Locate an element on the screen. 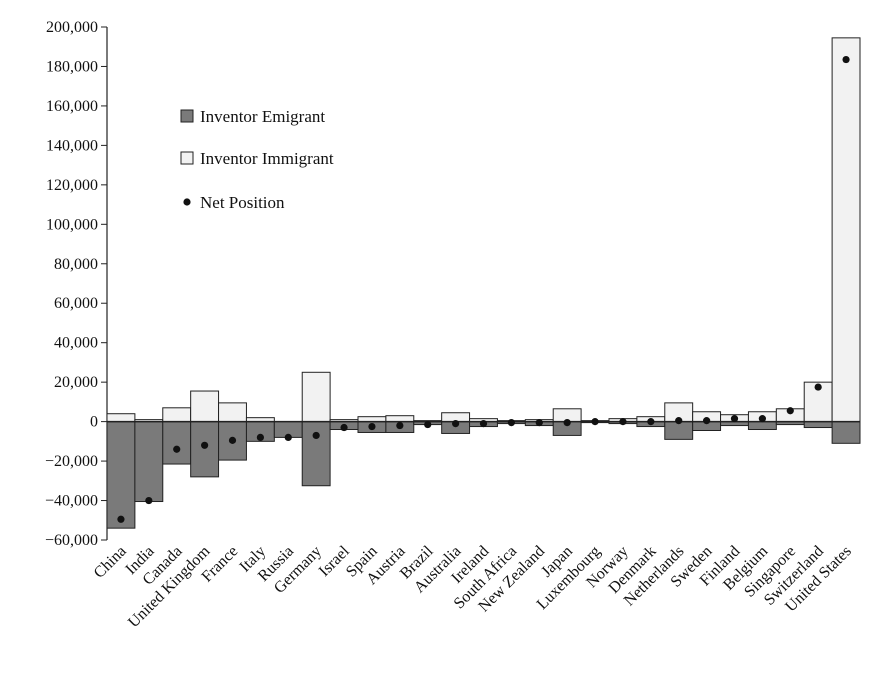  emigrant-bars is located at coordinates (483, 475).